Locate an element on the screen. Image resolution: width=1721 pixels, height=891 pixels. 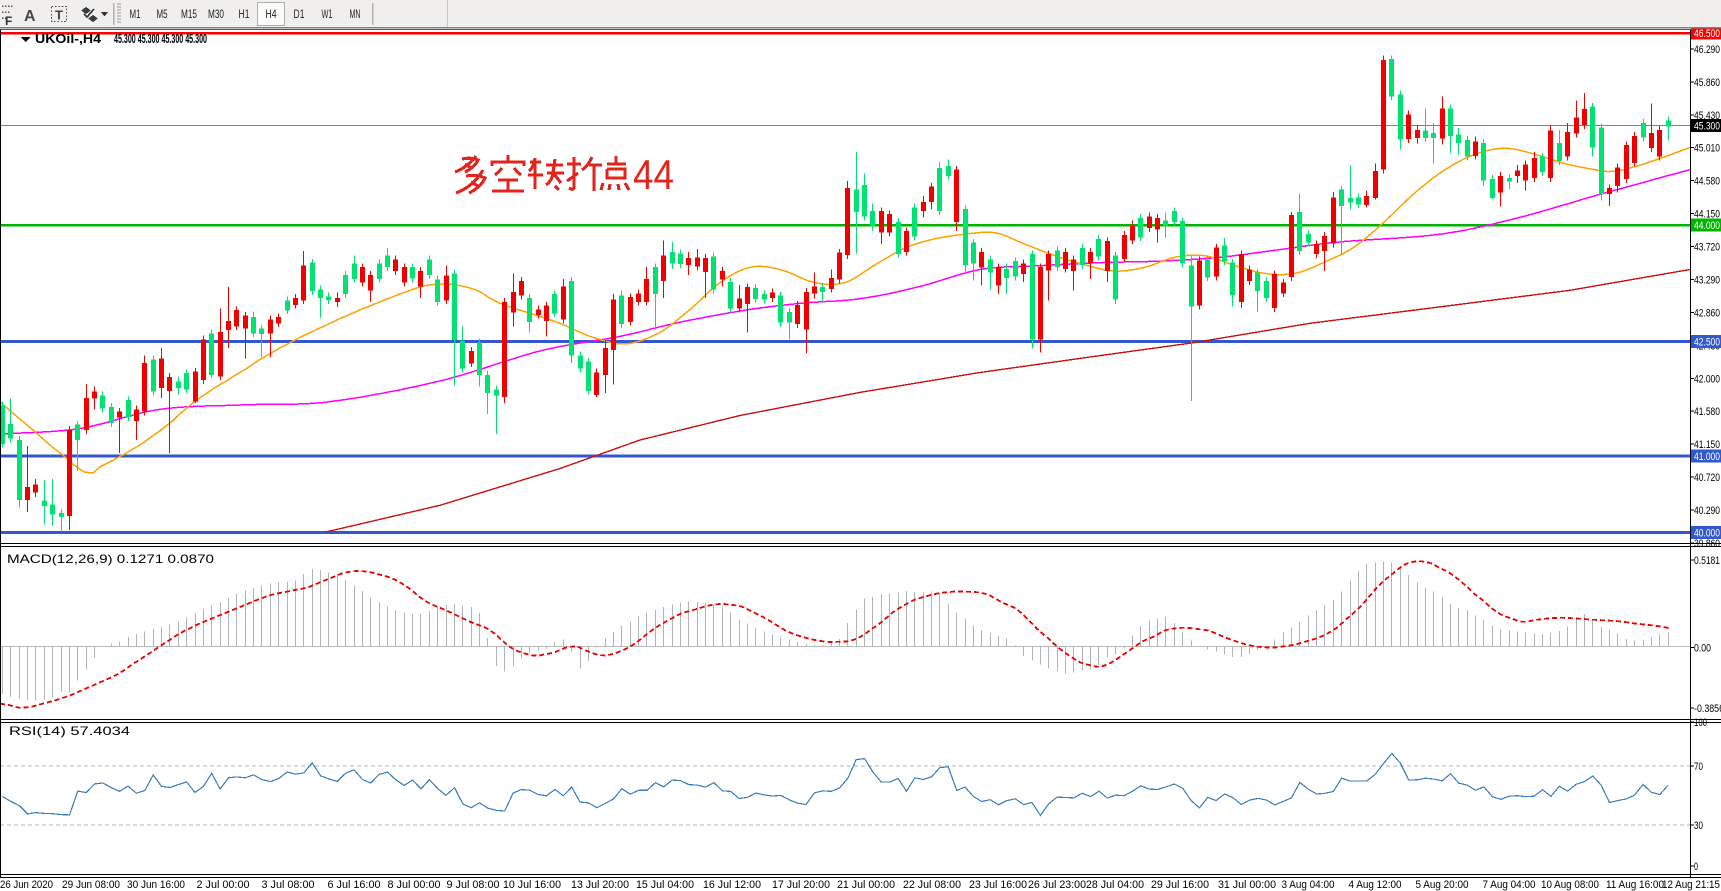
svg-text: 41.000 is located at coordinates (1707, 457).